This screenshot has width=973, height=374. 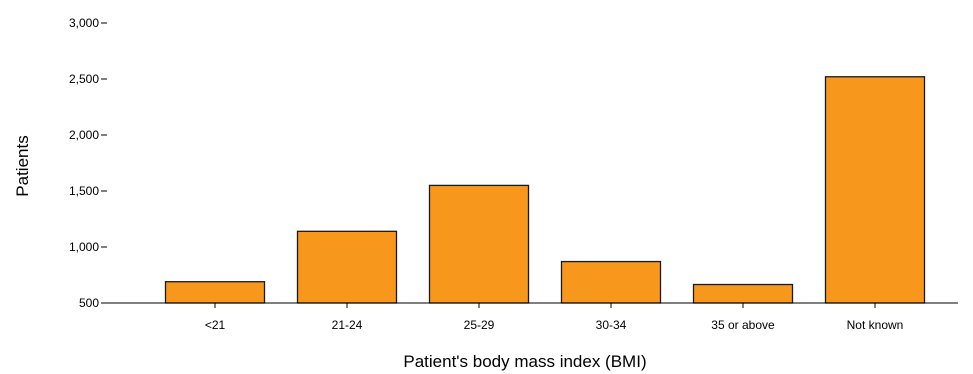 What do you see at coordinates (611, 325) in the screenshot?
I see `x-tick-label: 30-34` at bounding box center [611, 325].